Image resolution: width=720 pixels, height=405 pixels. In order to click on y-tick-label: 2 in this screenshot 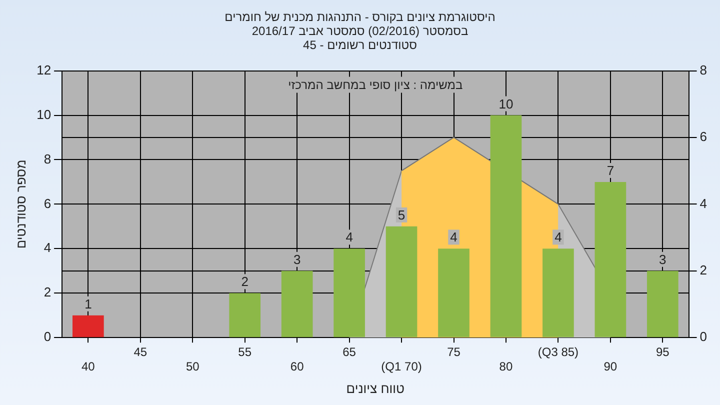, I will do `click(48, 292)`.